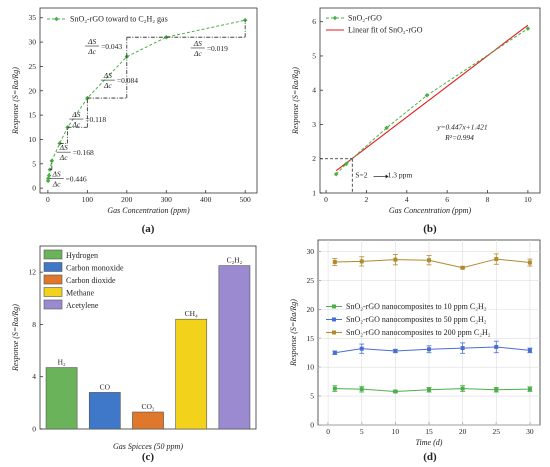 This screenshot has height=467, width=550. I want to click on panel-label-c: (c), so click(148, 457).